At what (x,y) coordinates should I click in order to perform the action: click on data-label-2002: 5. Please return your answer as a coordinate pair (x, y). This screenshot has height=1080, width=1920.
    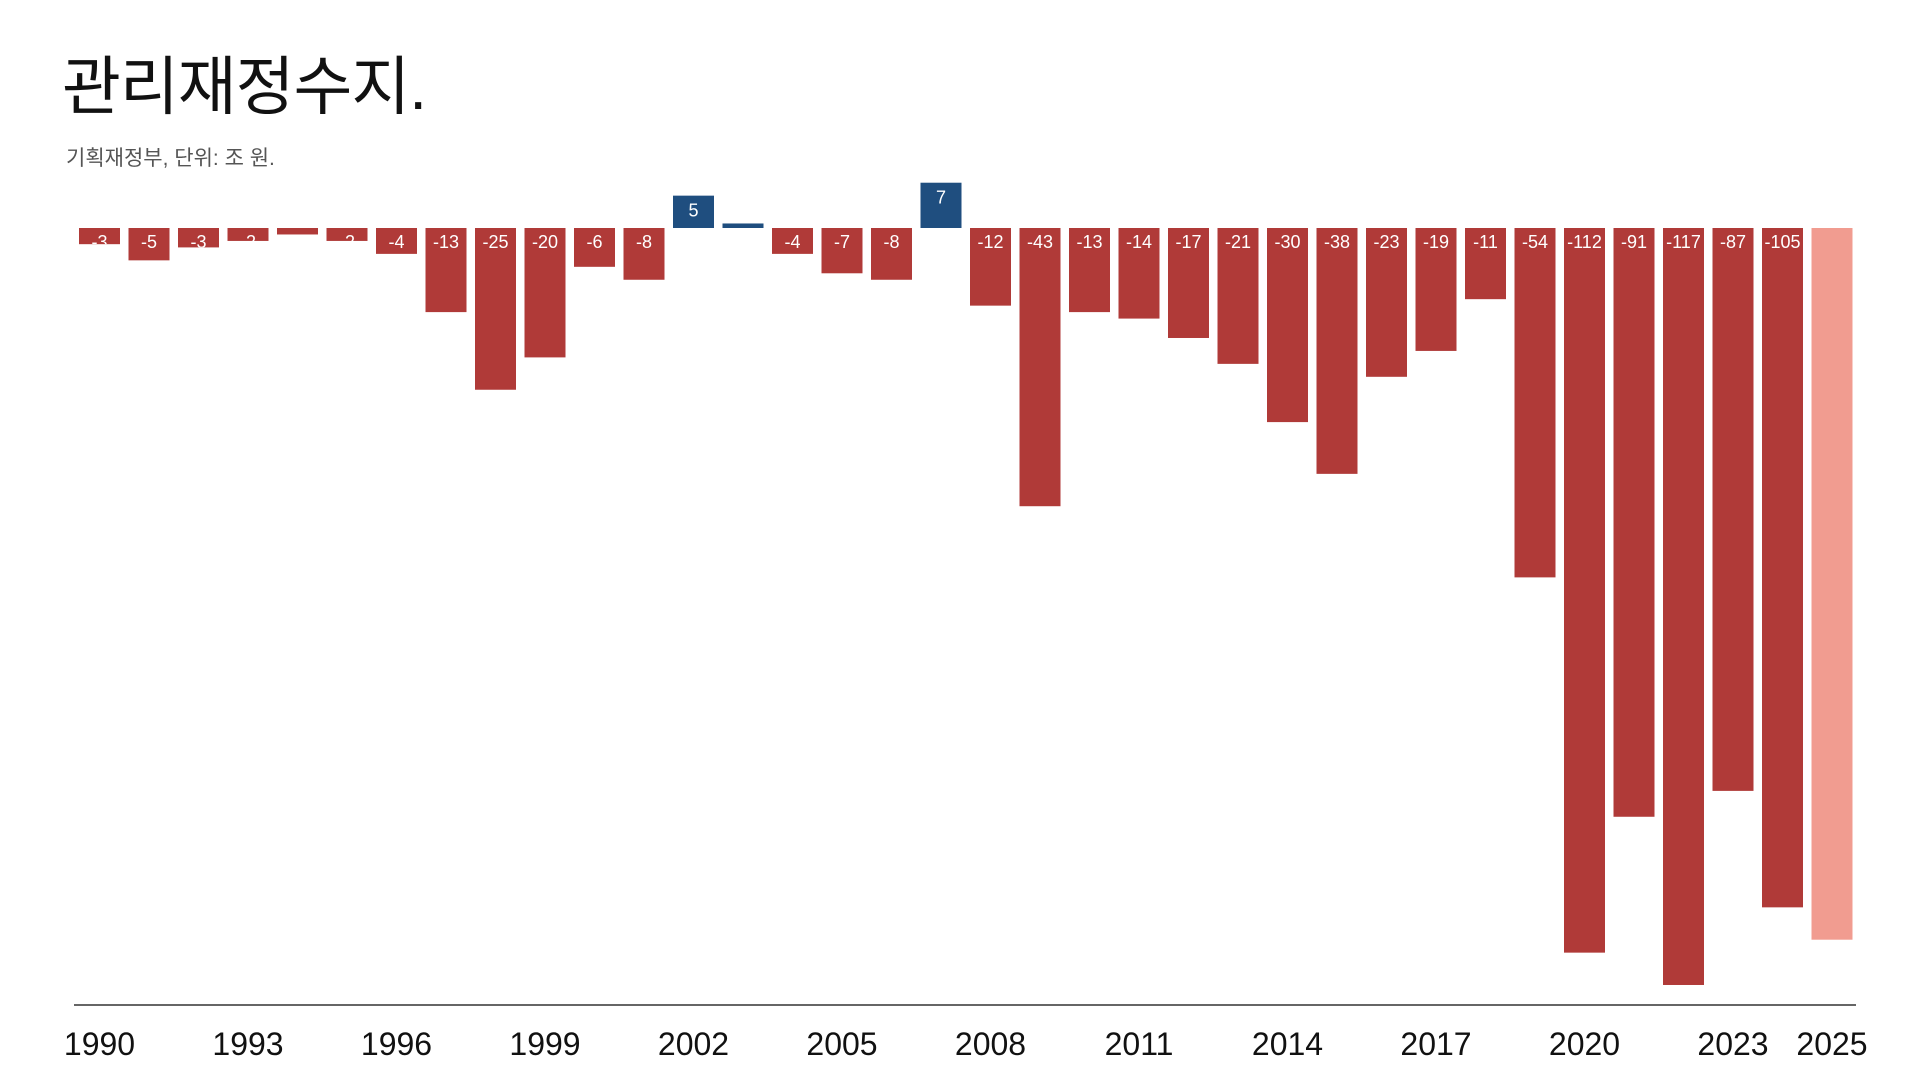
    Looking at the image, I should click on (693, 211).